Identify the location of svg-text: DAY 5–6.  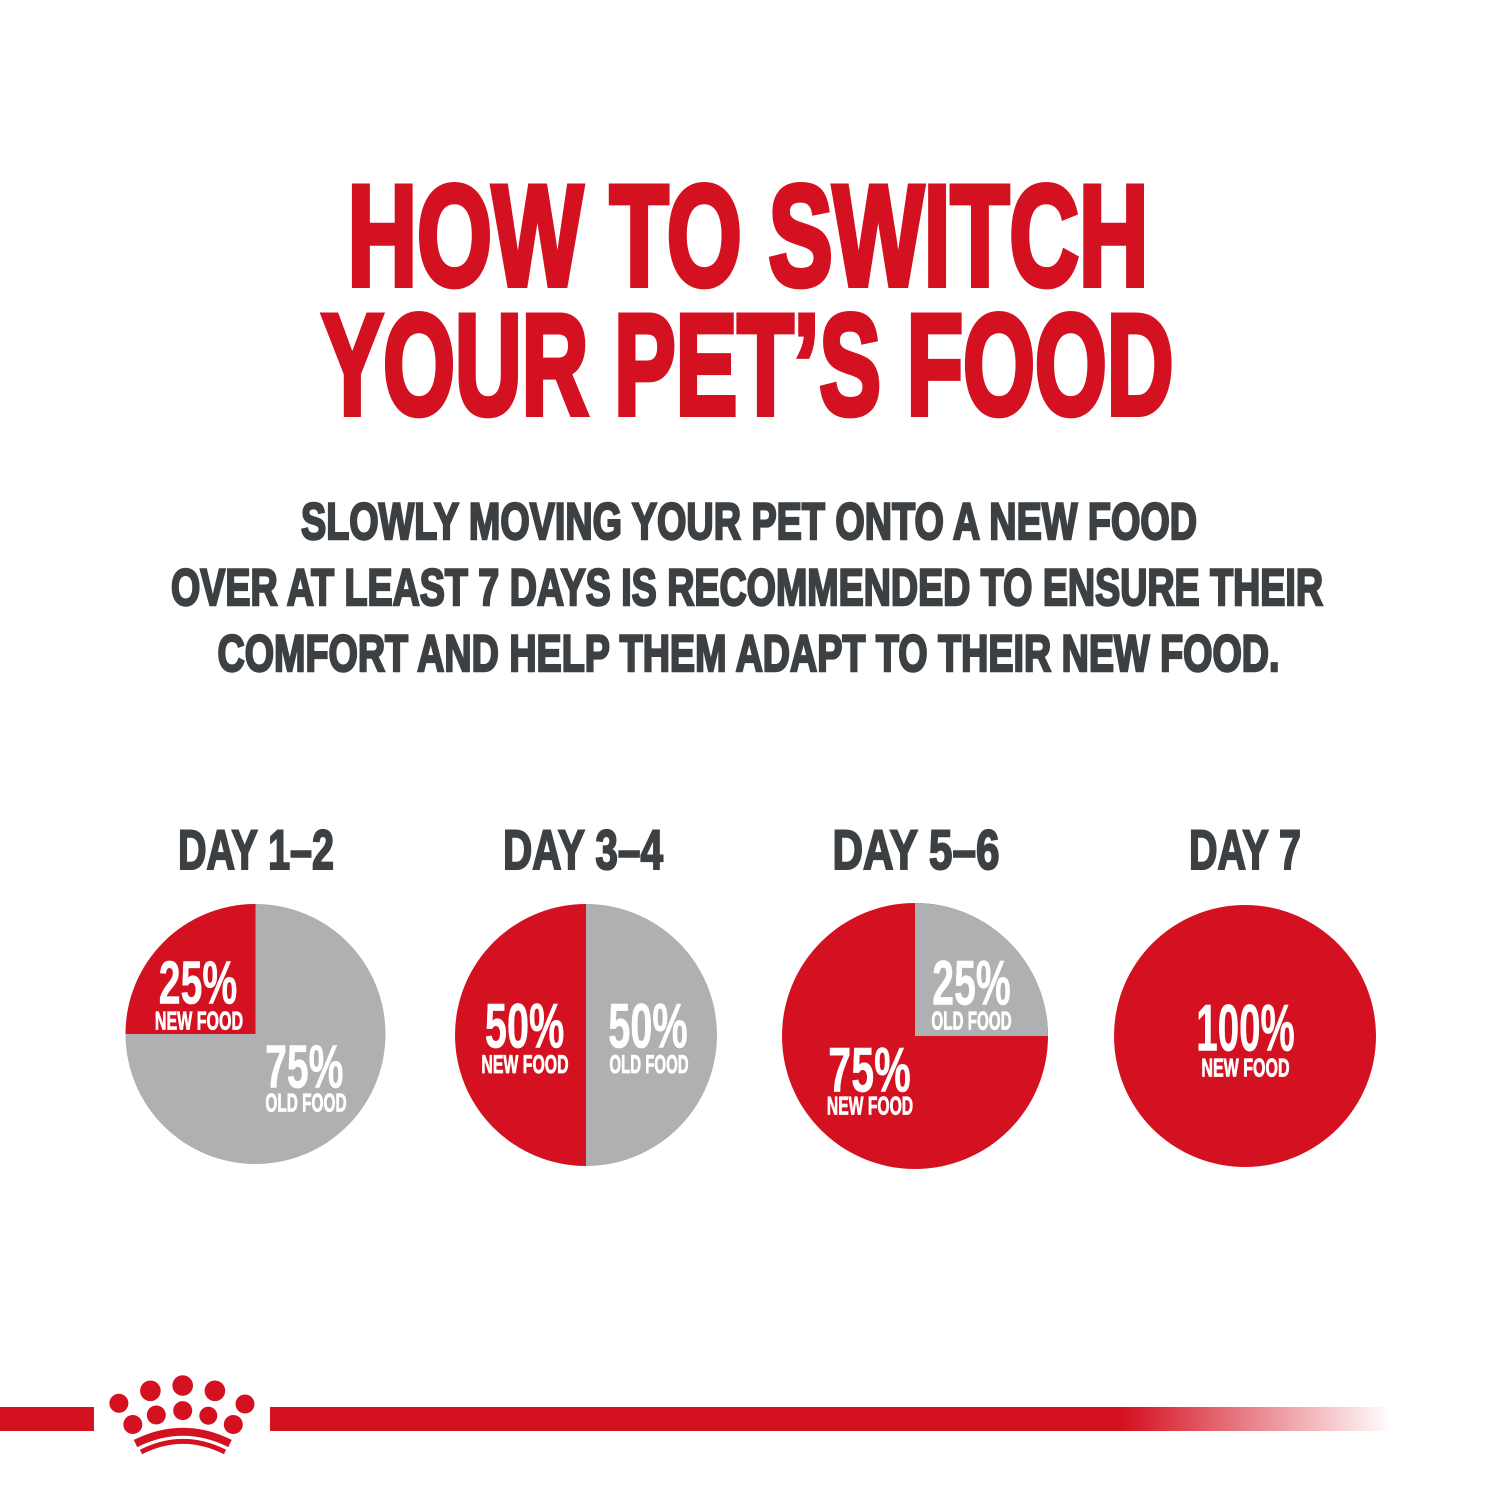
(916, 849).